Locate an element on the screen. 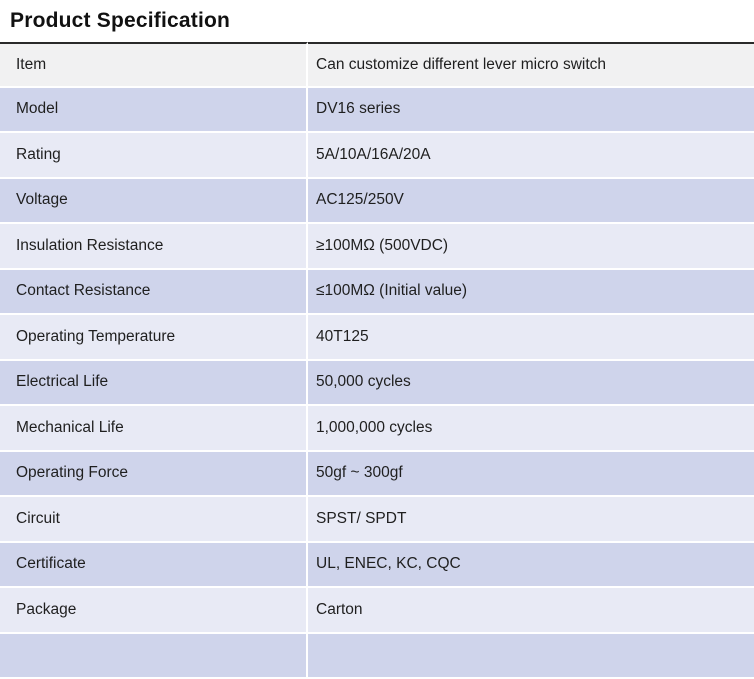  row-value: AC125/250V is located at coordinates (531, 201).